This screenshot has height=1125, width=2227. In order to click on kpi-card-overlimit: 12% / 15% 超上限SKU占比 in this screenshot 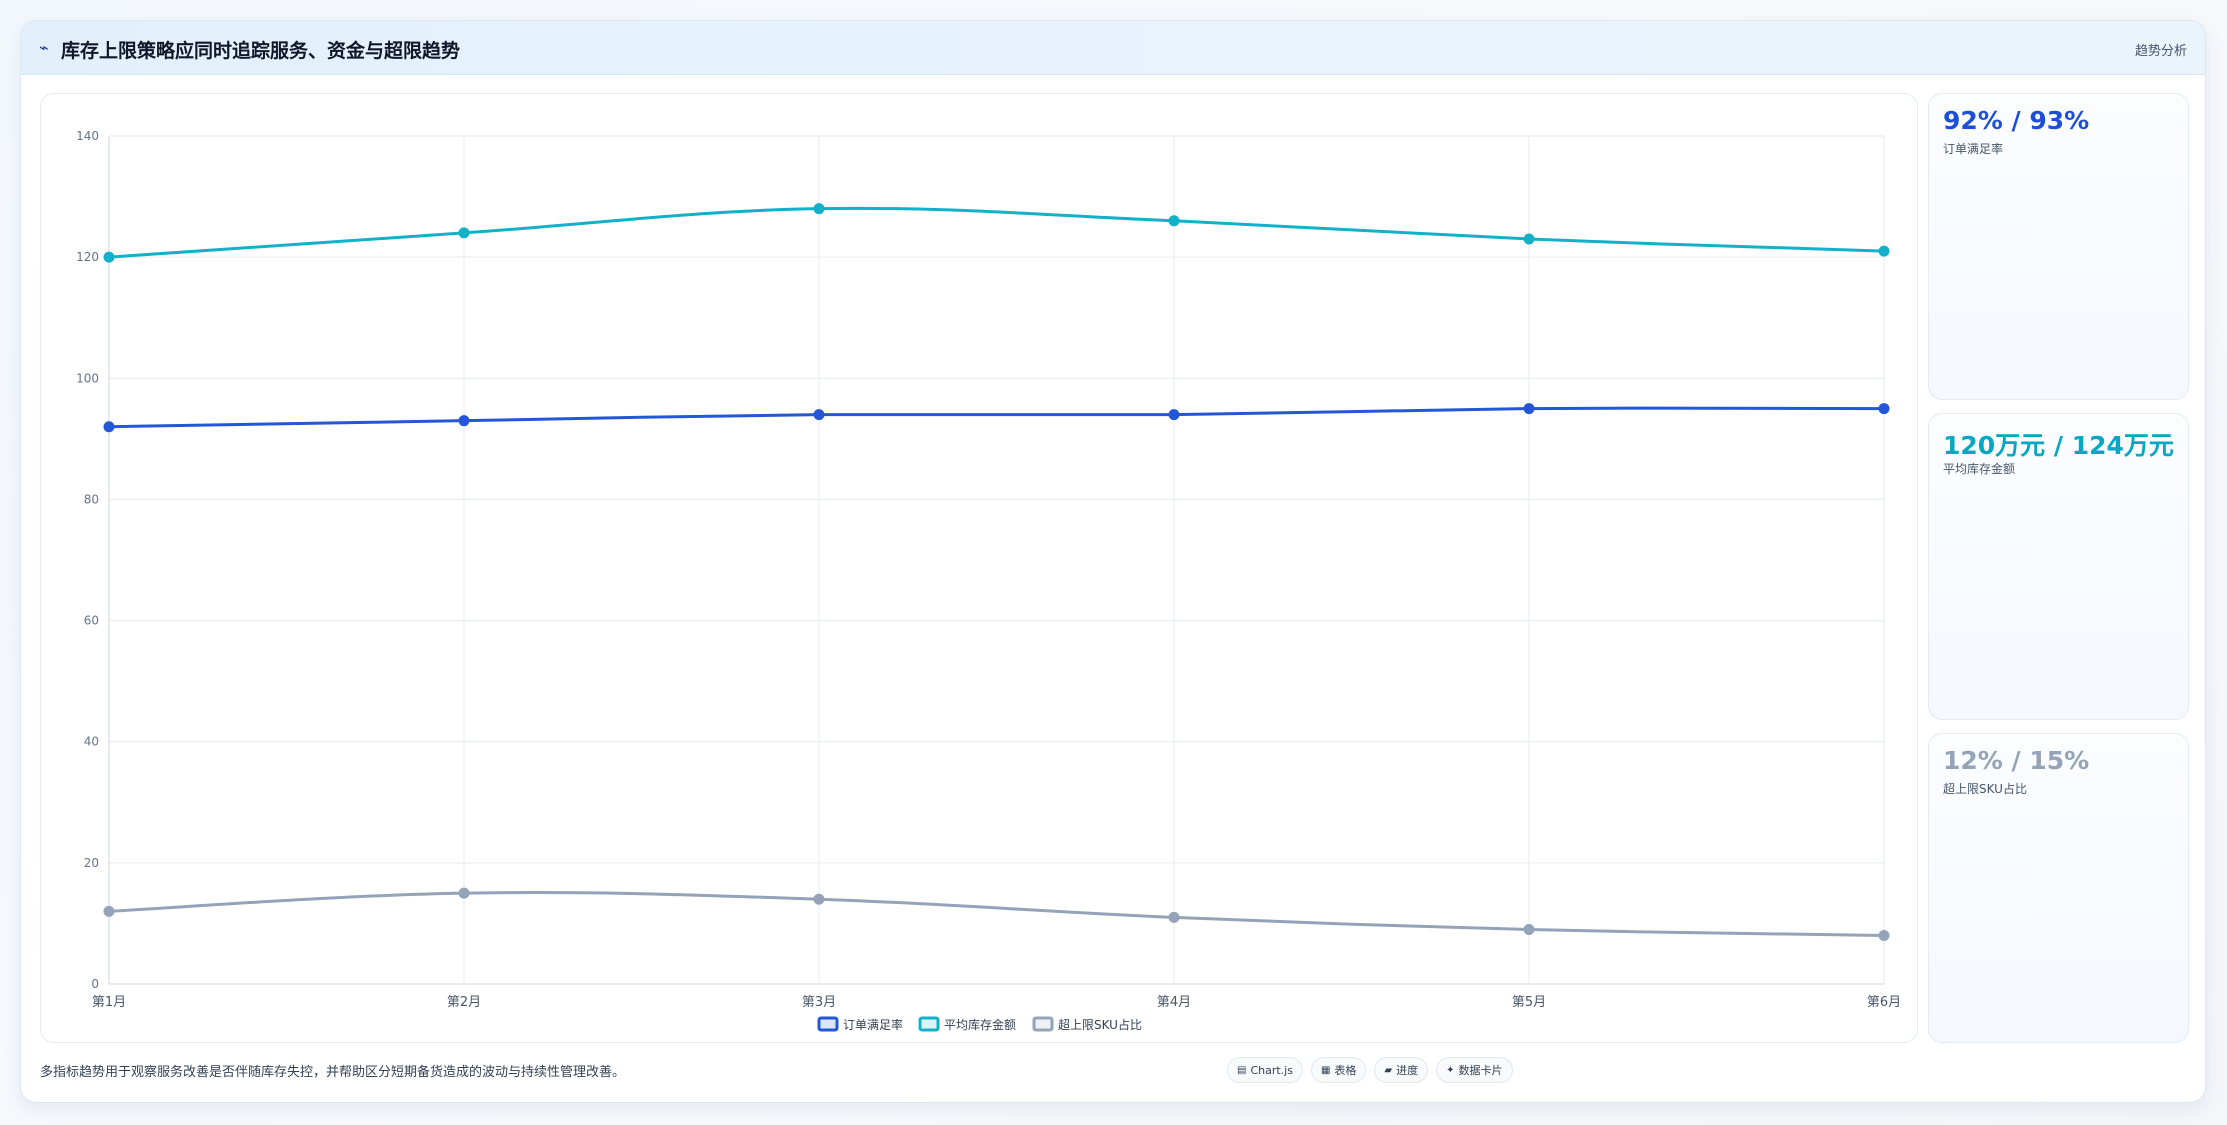, I will do `click(2058, 888)`.